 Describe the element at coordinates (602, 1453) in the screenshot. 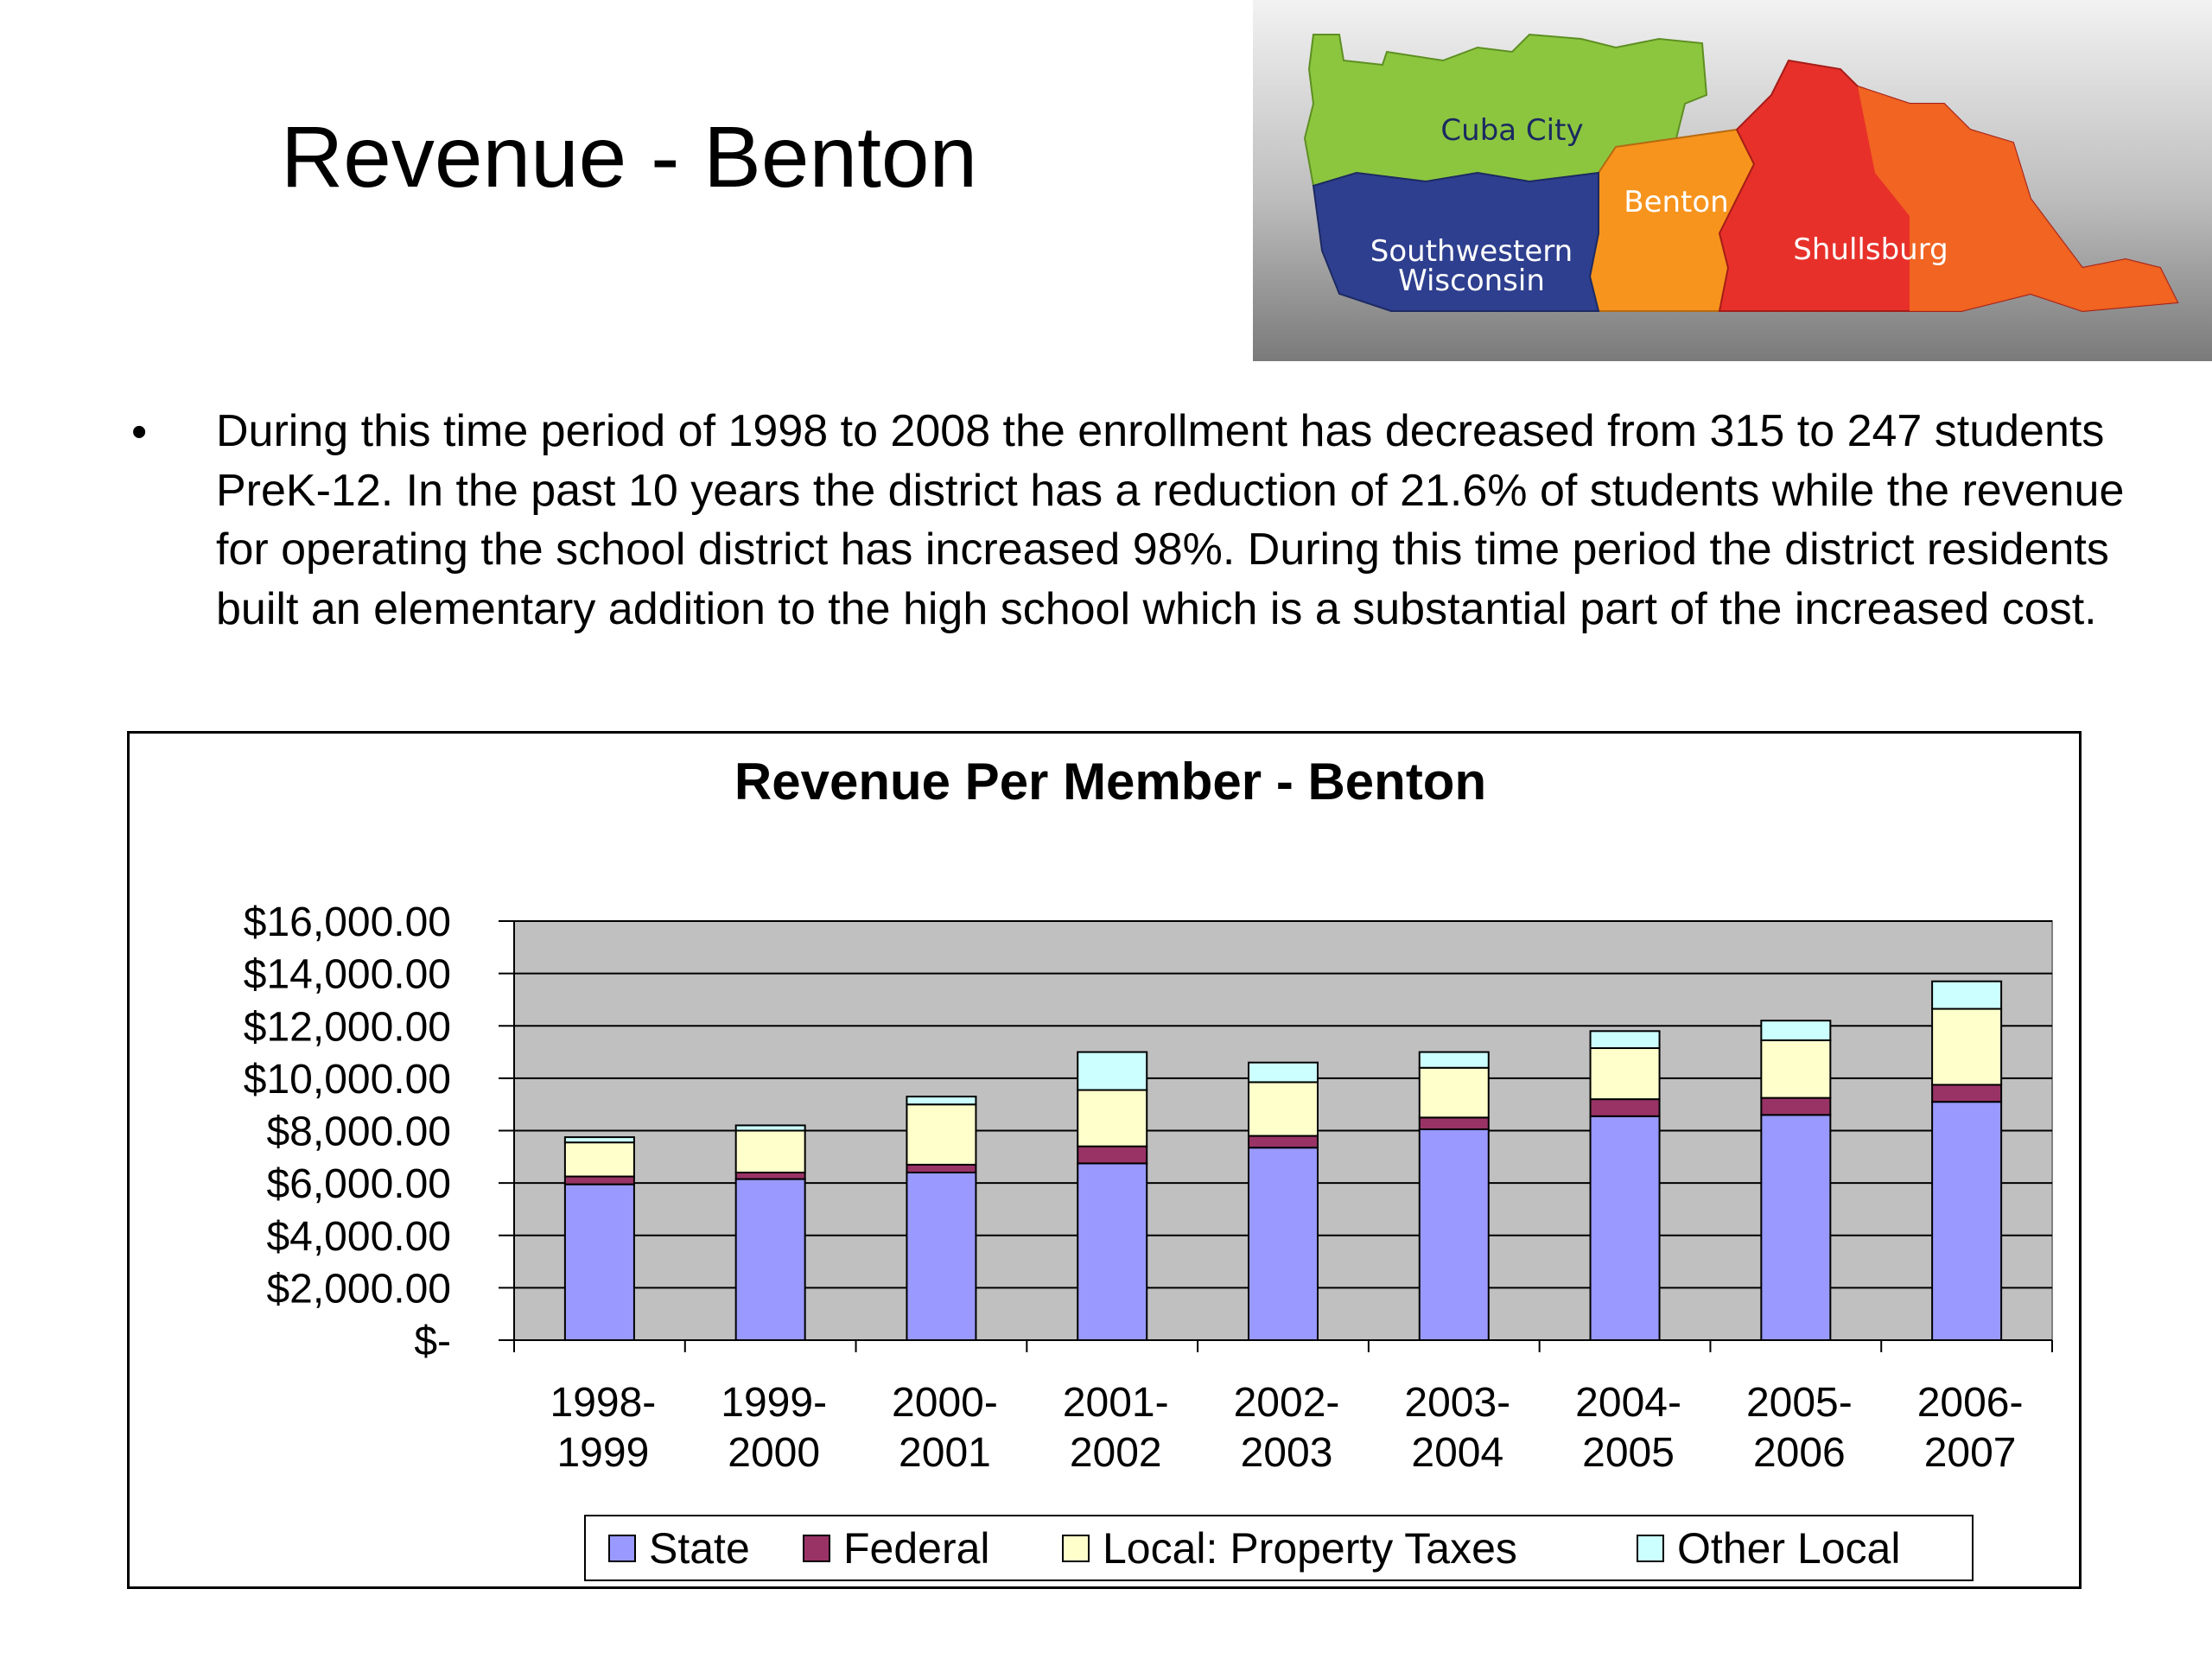

I see `x-tick-label: 1999` at that location.